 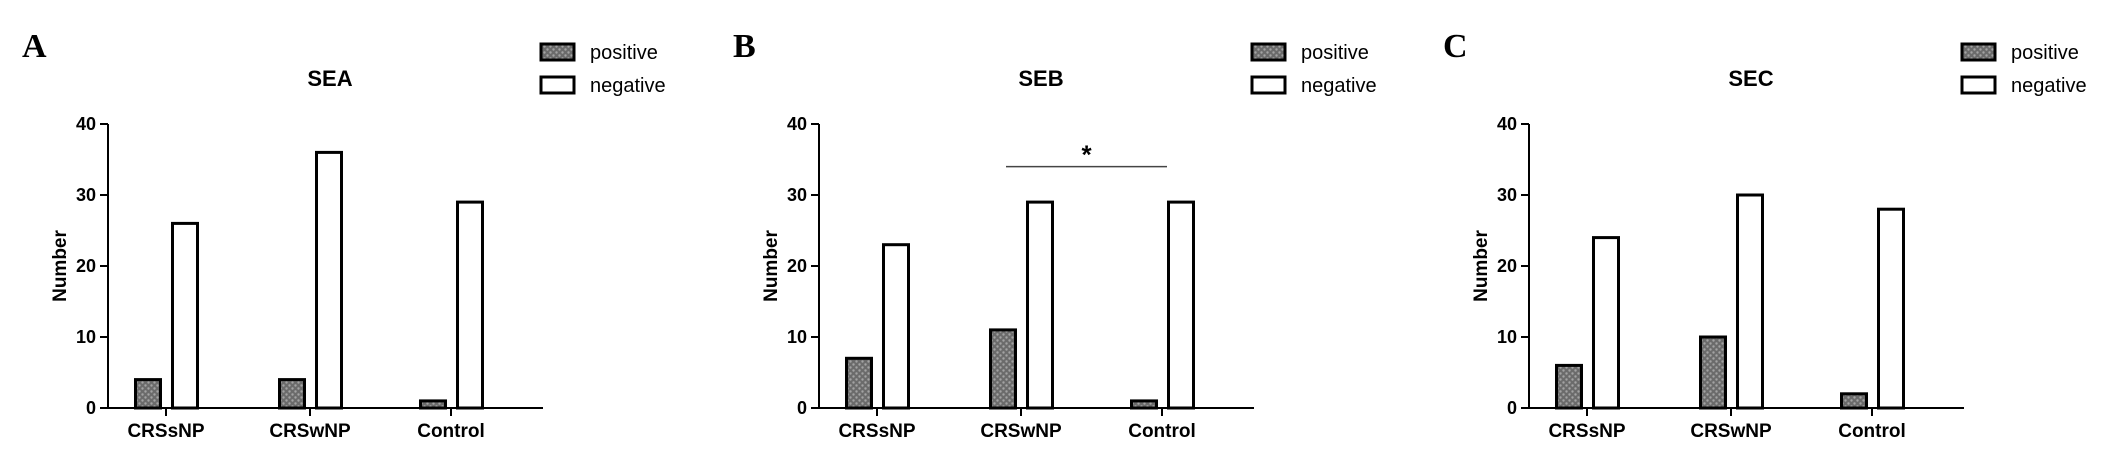 What do you see at coordinates (34, 46) in the screenshot?
I see `panel-letter: A` at bounding box center [34, 46].